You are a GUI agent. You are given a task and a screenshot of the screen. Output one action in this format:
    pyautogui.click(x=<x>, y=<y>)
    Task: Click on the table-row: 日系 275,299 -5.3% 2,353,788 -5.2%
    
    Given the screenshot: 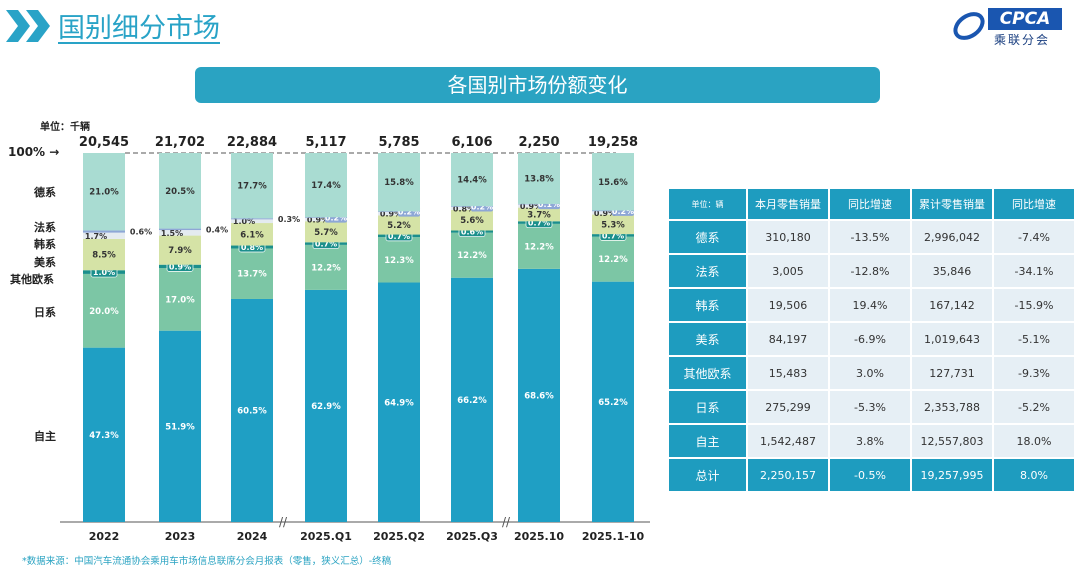 What is the action you would take?
    pyautogui.click(x=871, y=407)
    